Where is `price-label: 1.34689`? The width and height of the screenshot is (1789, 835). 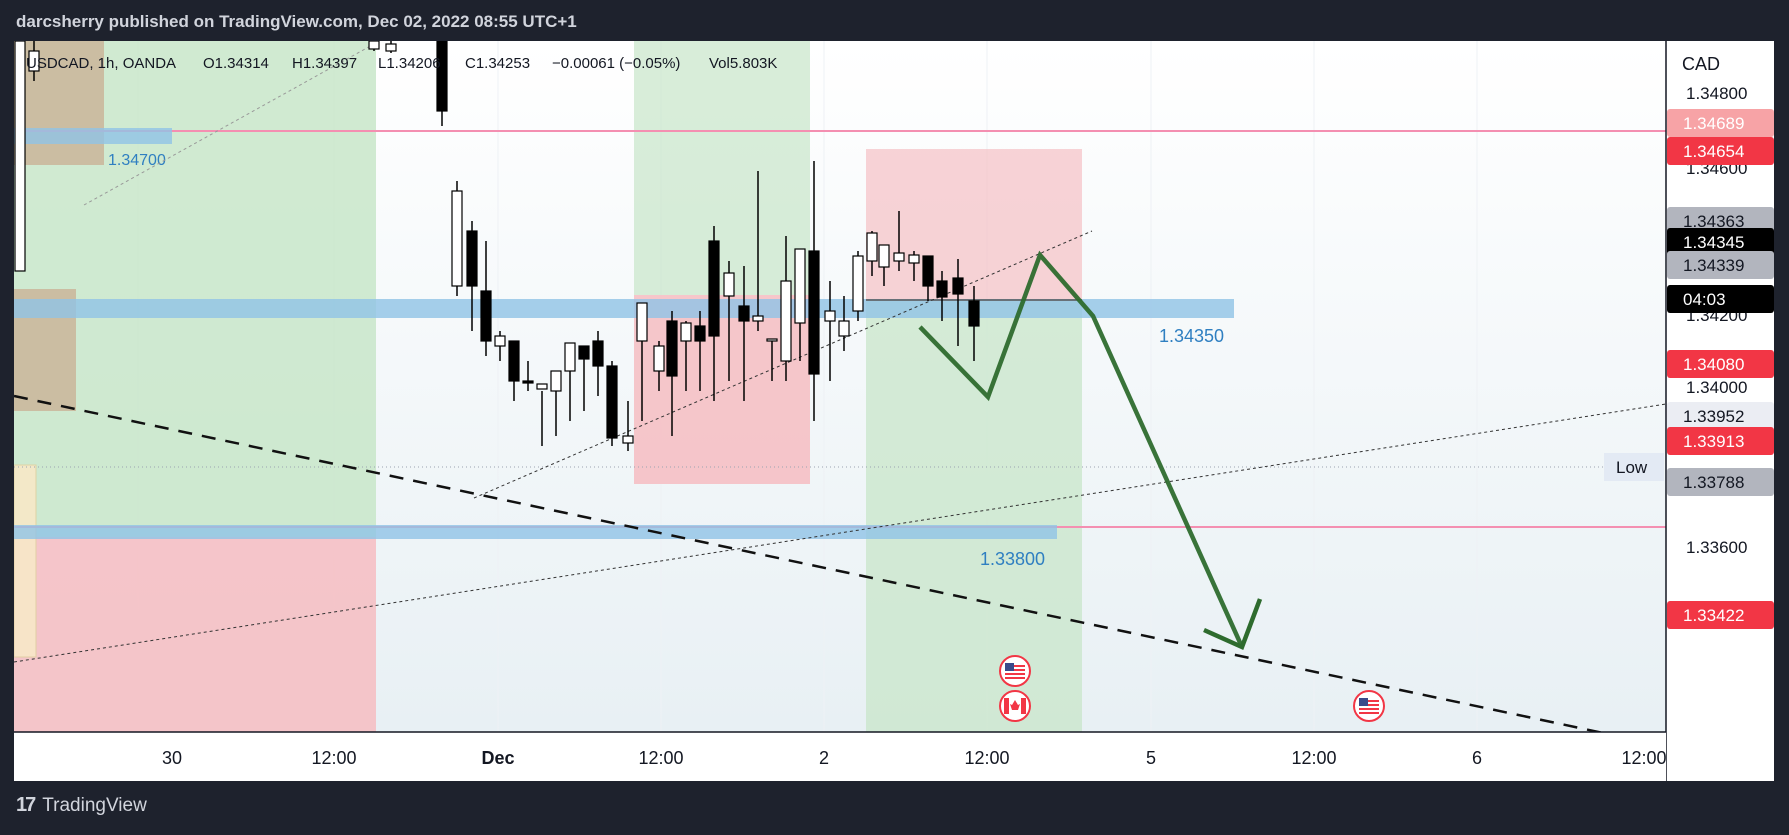 price-label: 1.34689 is located at coordinates (1720, 123).